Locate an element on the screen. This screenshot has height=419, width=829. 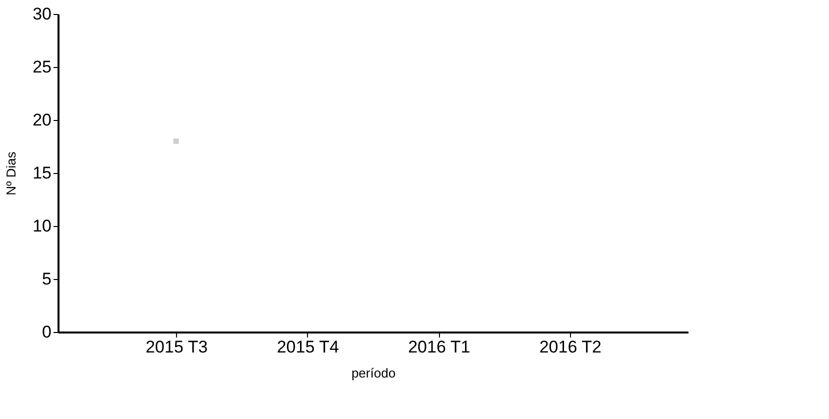
y-tick-label: 15 is located at coordinates (42, 173).